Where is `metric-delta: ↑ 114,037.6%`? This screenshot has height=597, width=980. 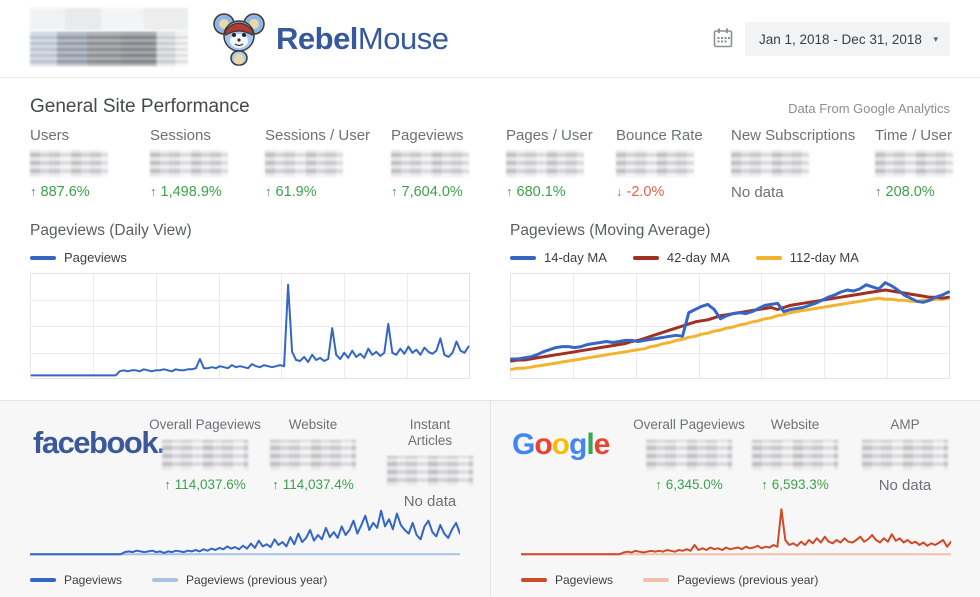 metric-delta: ↑ 114,037.6% is located at coordinates (205, 484).